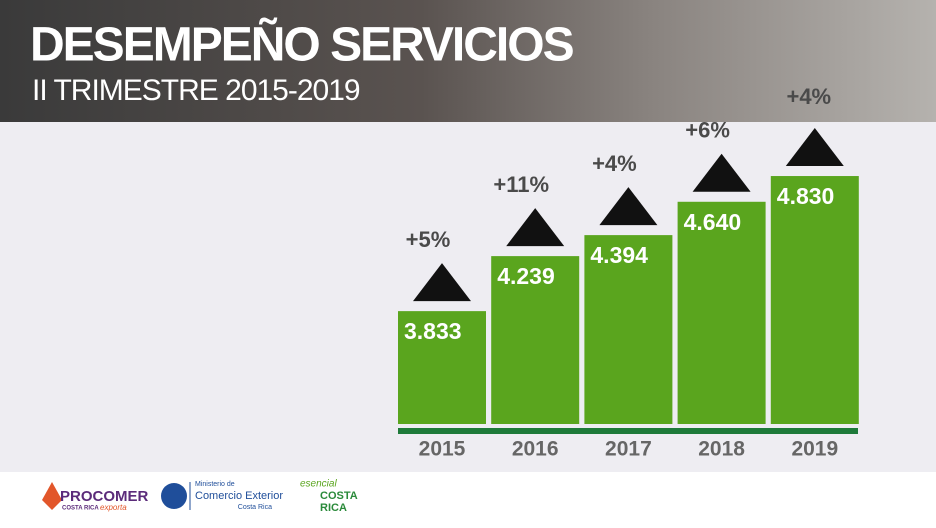  Describe the element at coordinates (104, 496) in the screenshot. I see `procomer-text: PROCOMER` at that location.